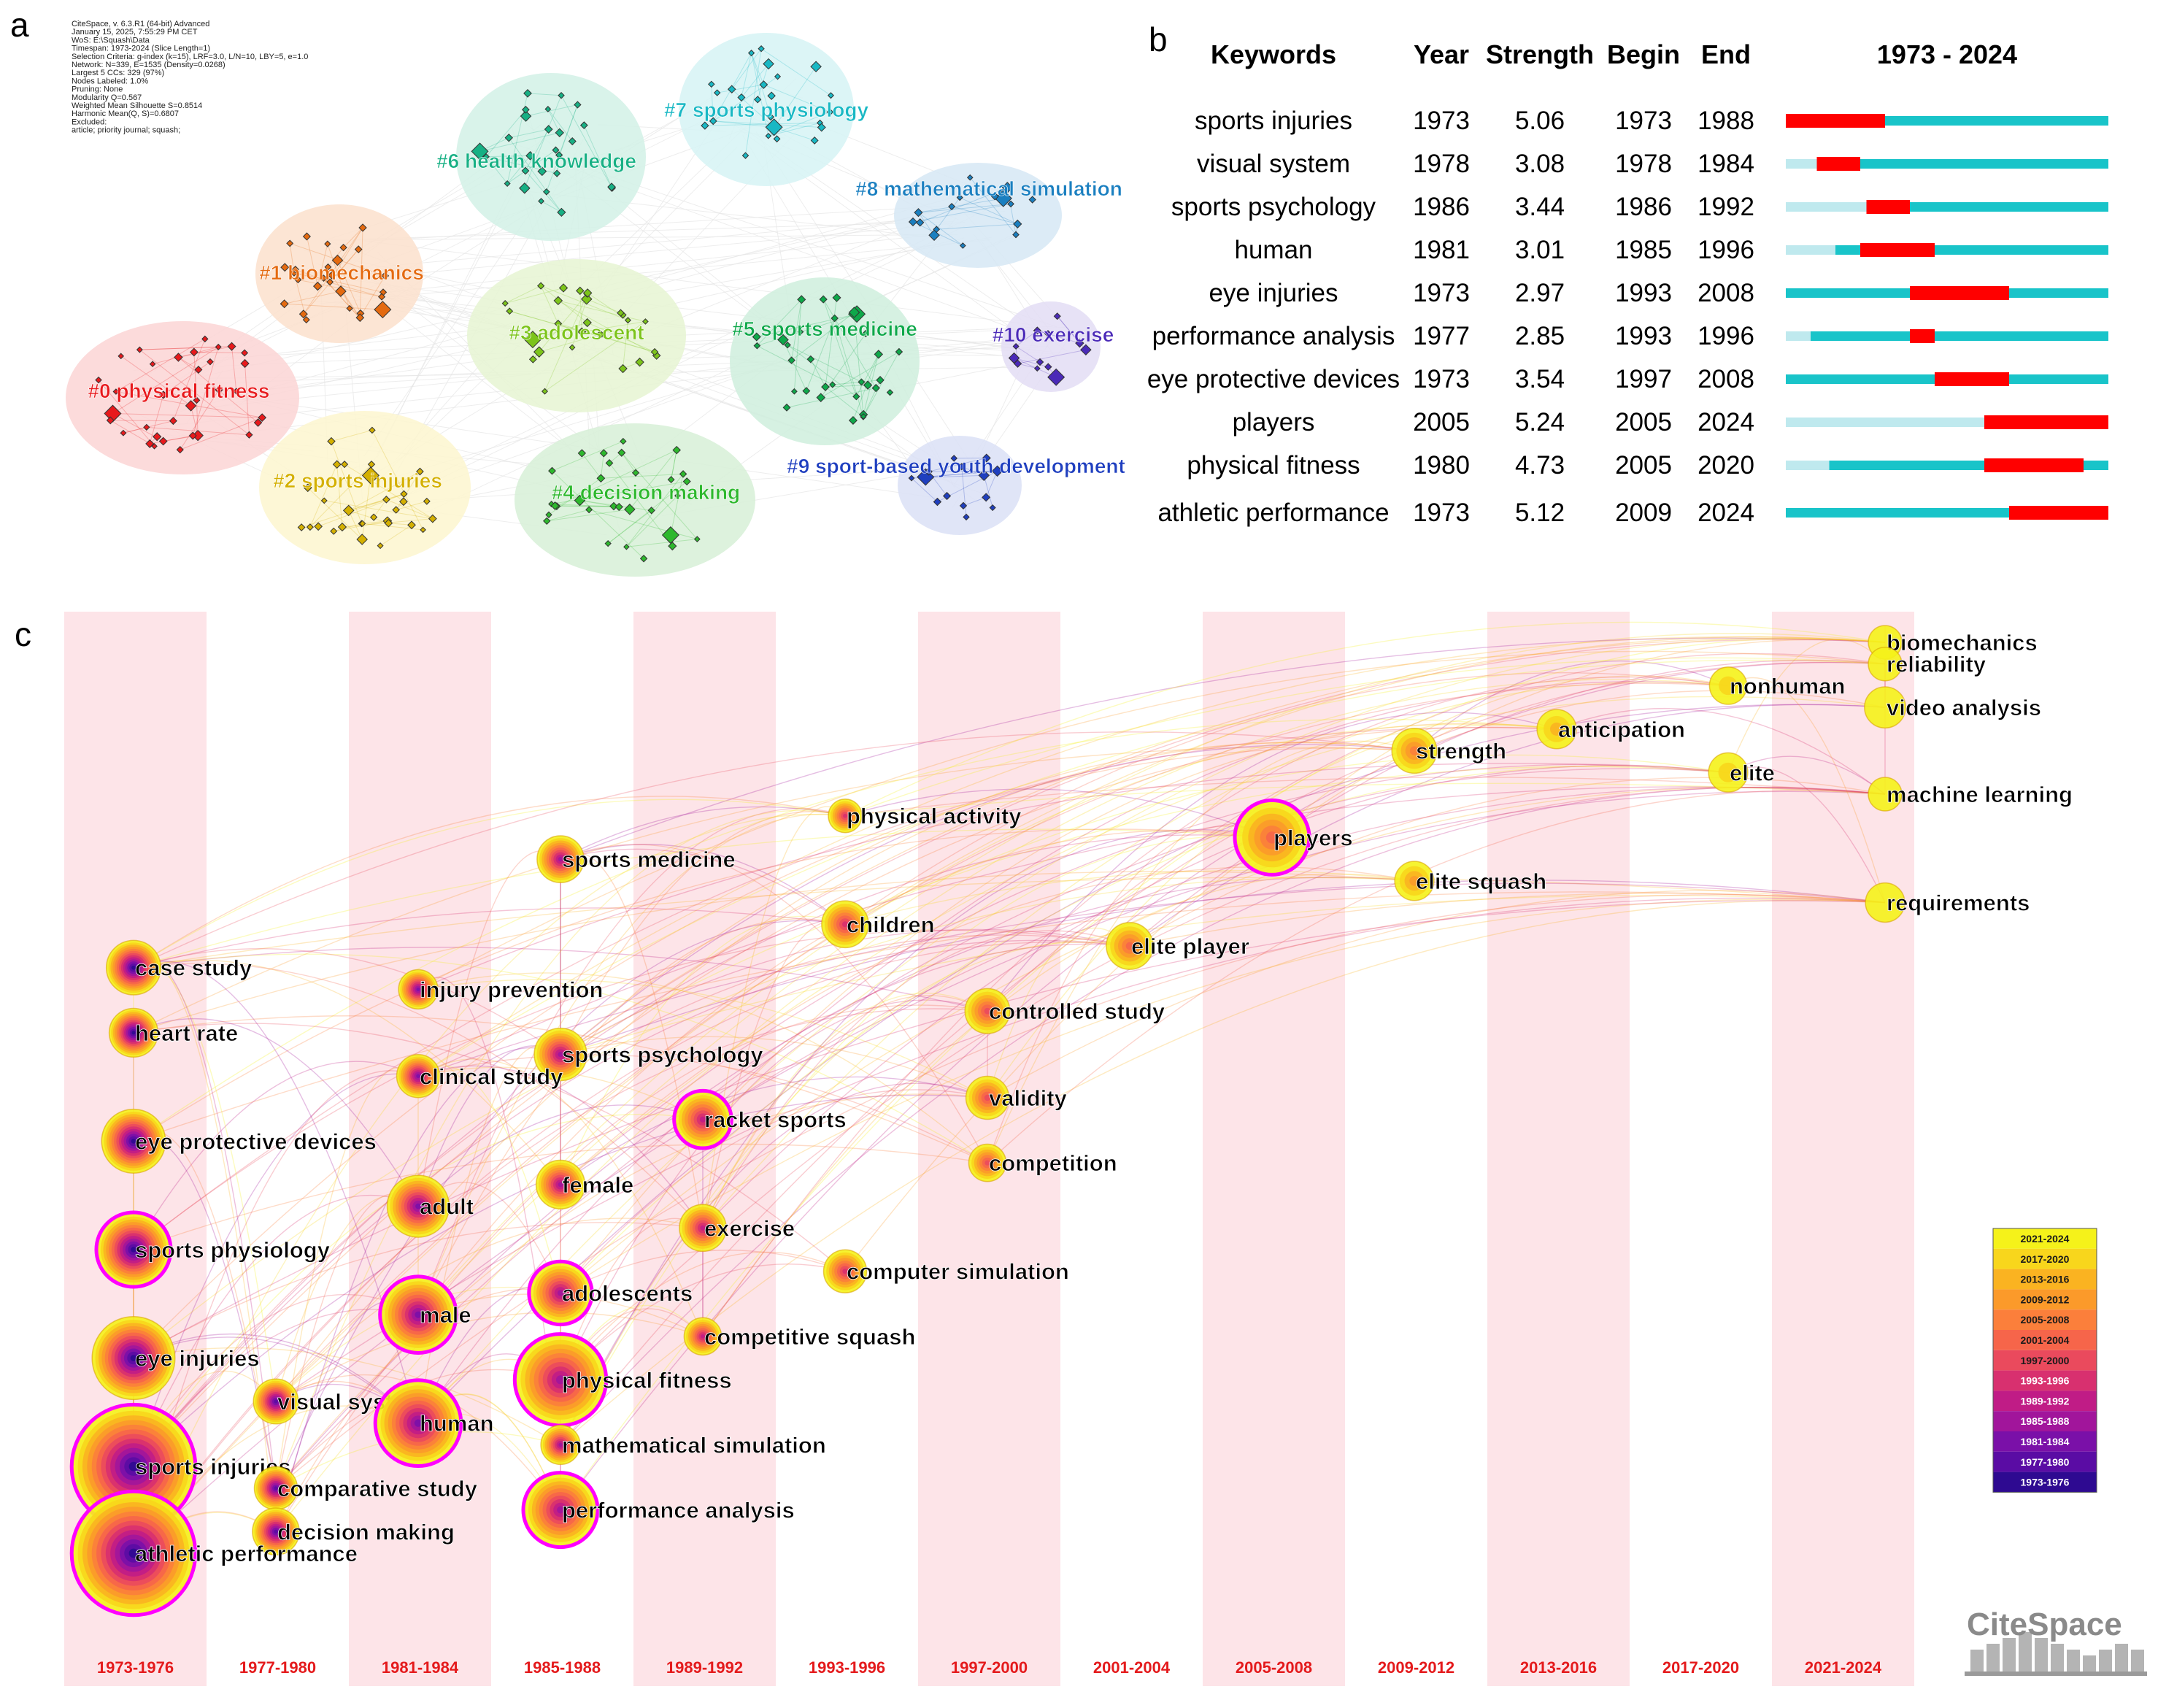  What do you see at coordinates (576, 332) in the screenshot?
I see `cluster-label-3: #3 adolescent` at bounding box center [576, 332].